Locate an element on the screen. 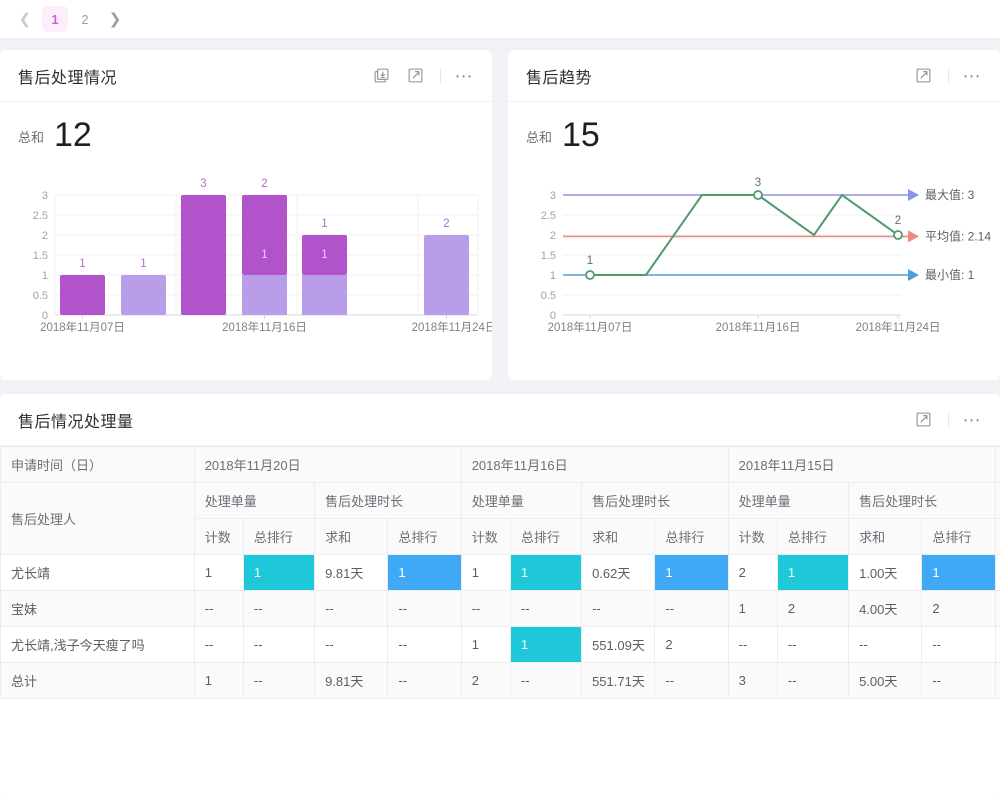  row-header-bottom: 售后处理人 is located at coordinates (97, 518).